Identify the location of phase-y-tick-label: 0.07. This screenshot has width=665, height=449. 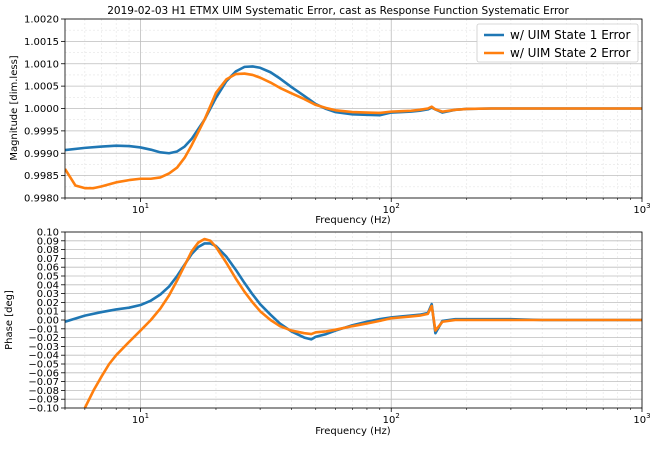
(48, 259).